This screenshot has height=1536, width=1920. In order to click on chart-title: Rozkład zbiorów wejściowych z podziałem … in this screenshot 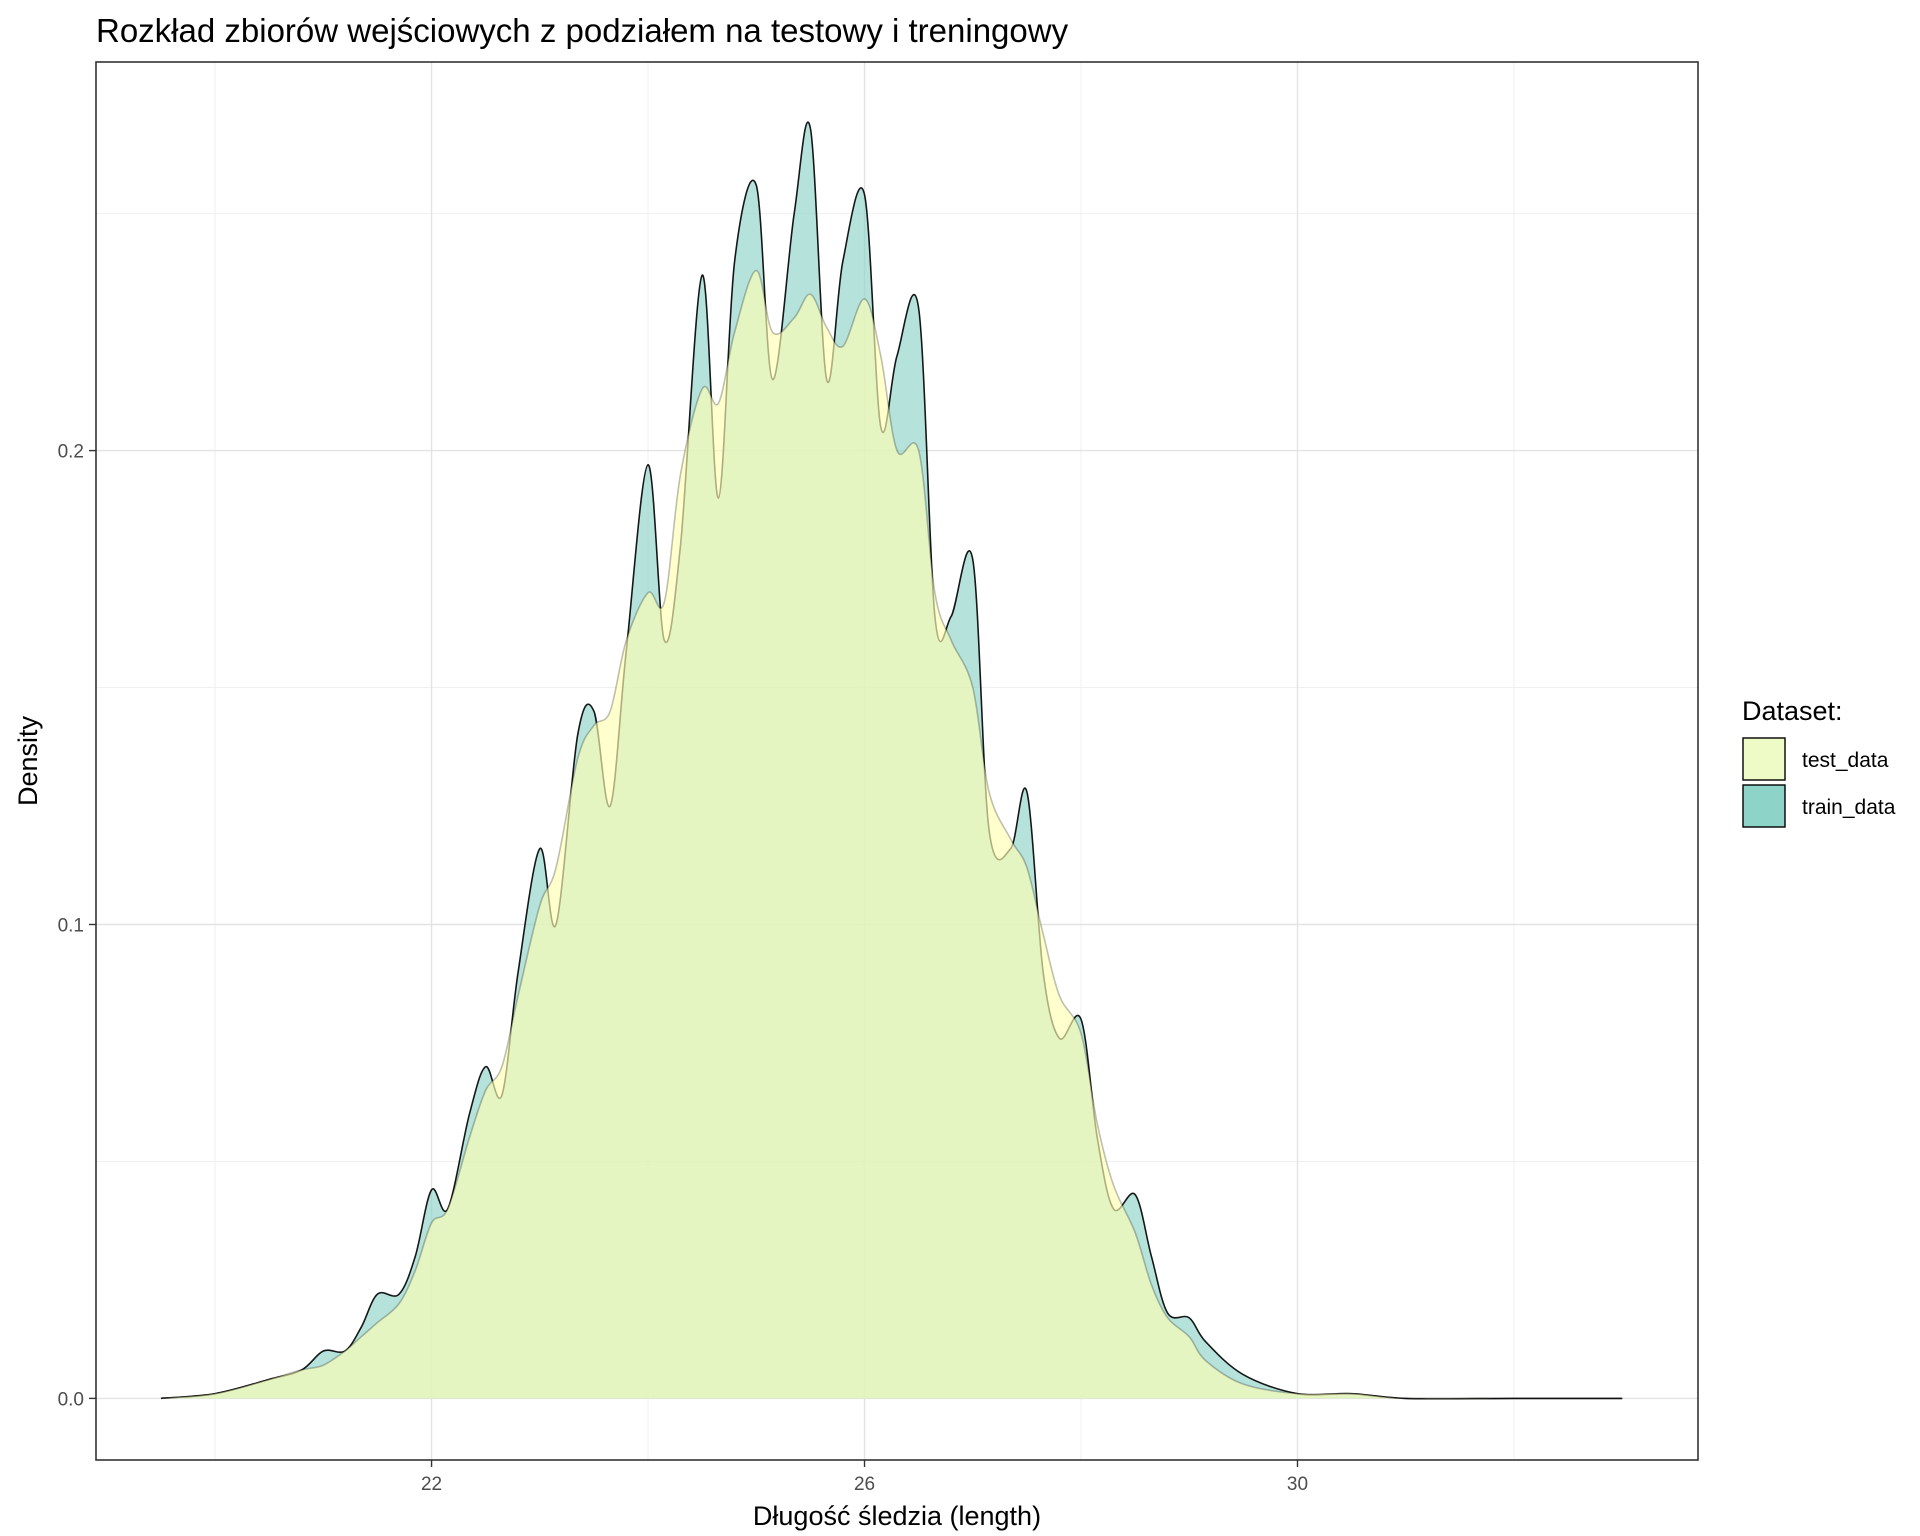, I will do `click(582, 30)`.